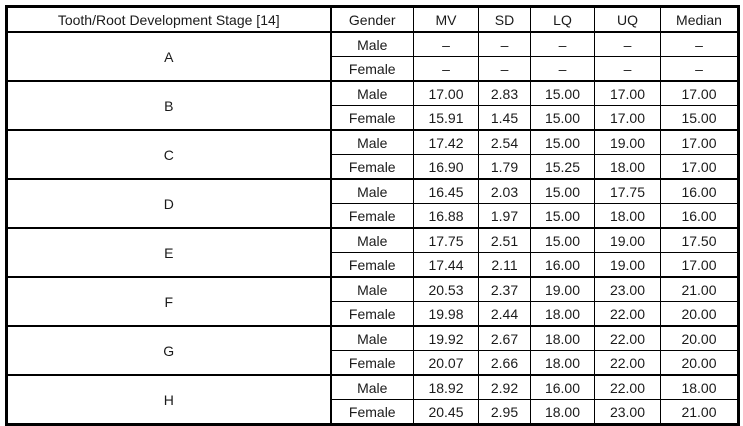 Image resolution: width=743 pixels, height=426 pixels. I want to click on median-cell: 20.00, so click(699, 314).